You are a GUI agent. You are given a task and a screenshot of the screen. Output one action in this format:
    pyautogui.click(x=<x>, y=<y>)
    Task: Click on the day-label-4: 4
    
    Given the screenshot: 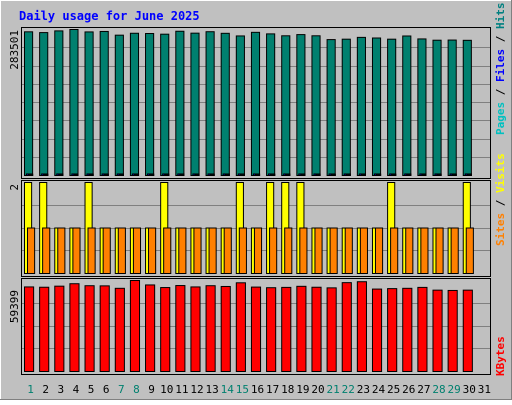 What is the action you would take?
    pyautogui.click(x=76, y=389)
    